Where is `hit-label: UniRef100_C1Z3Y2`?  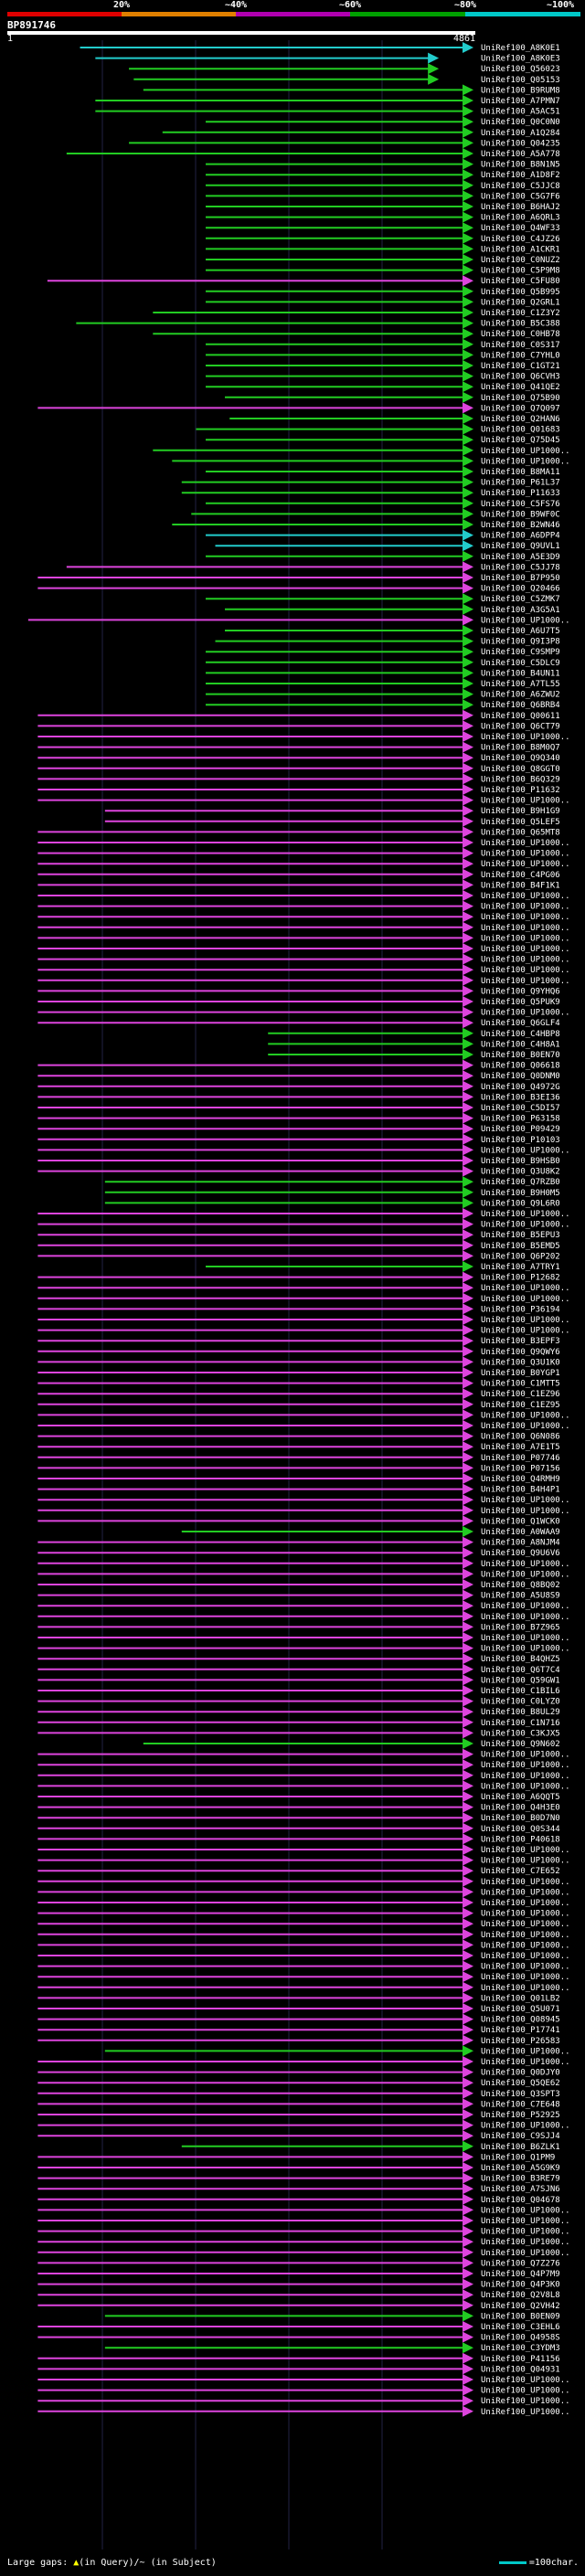
hit-label: UniRef100_C1Z3Y2 is located at coordinates (520, 313).